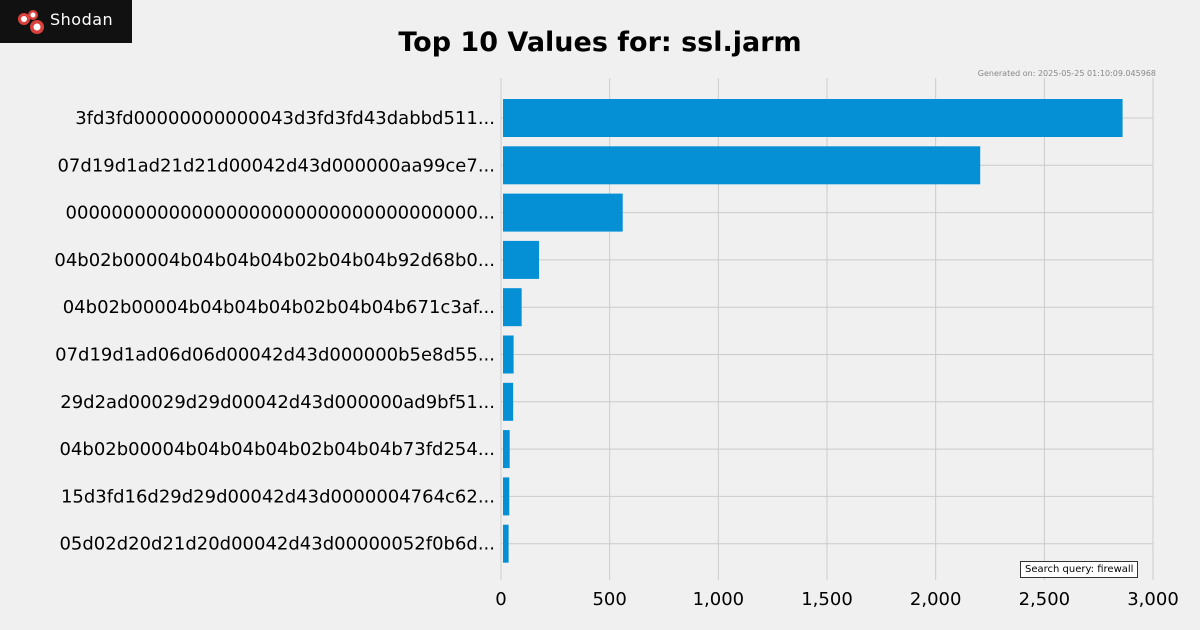  I want to click on x-tick-label: 2,000, so click(936, 599).